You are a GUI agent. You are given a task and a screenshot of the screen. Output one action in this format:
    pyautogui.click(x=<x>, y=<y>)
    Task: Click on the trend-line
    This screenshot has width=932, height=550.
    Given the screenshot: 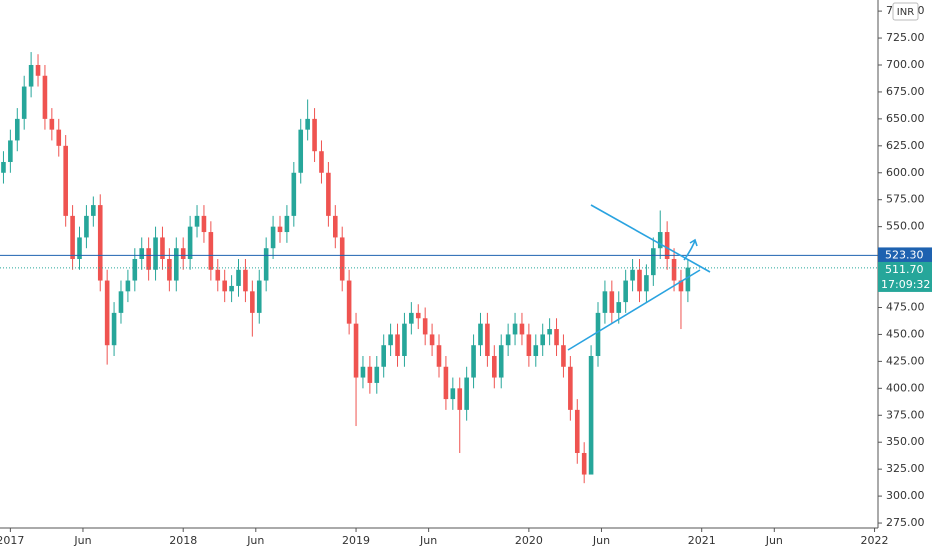 What is the action you would take?
    pyautogui.click(x=650, y=238)
    